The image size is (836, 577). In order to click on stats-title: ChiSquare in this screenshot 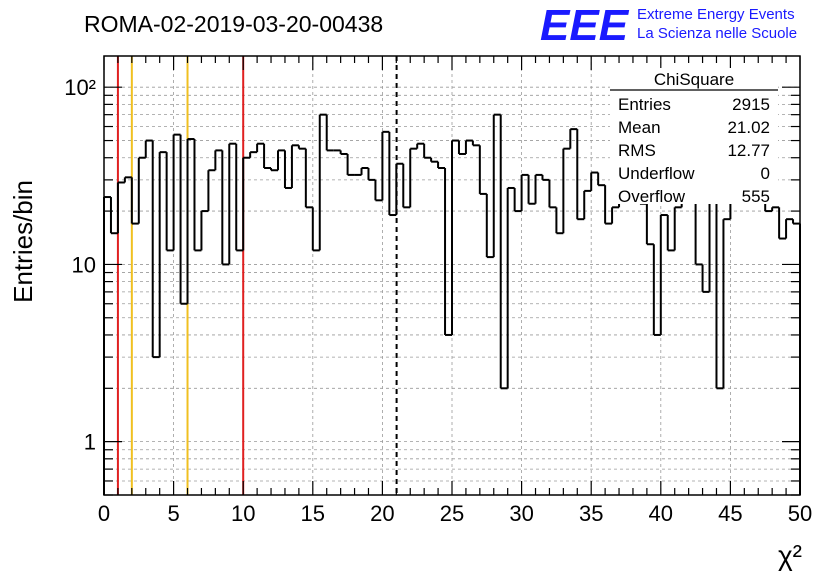, I will do `click(694, 79)`.